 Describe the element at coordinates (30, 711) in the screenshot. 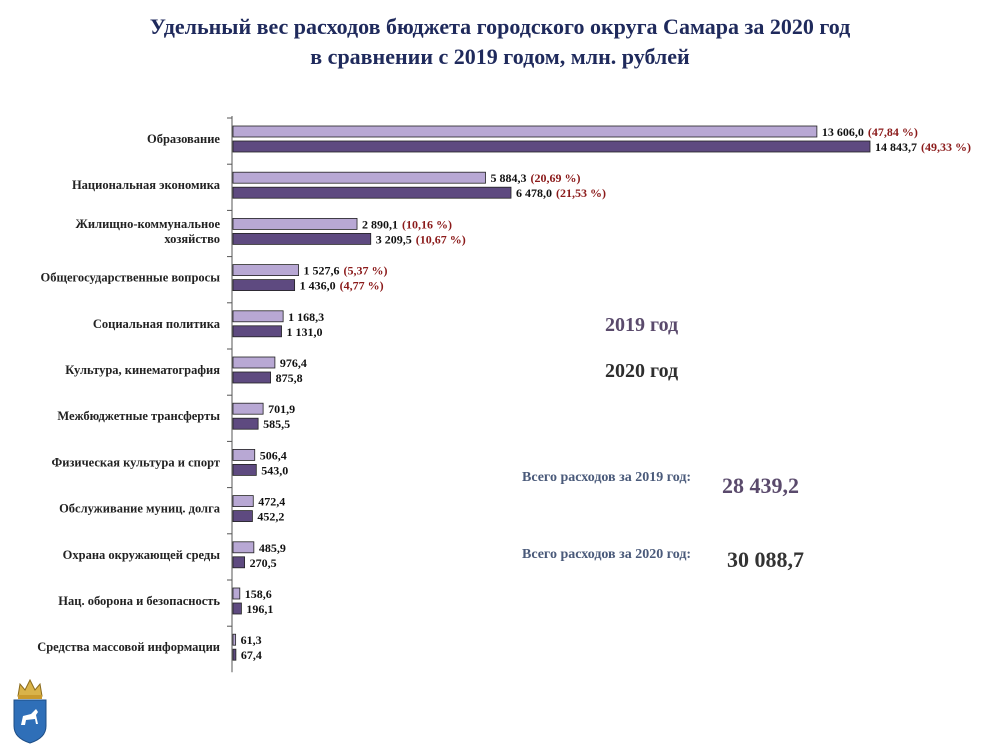

I see `samara-coat-of-arms-icon` at that location.